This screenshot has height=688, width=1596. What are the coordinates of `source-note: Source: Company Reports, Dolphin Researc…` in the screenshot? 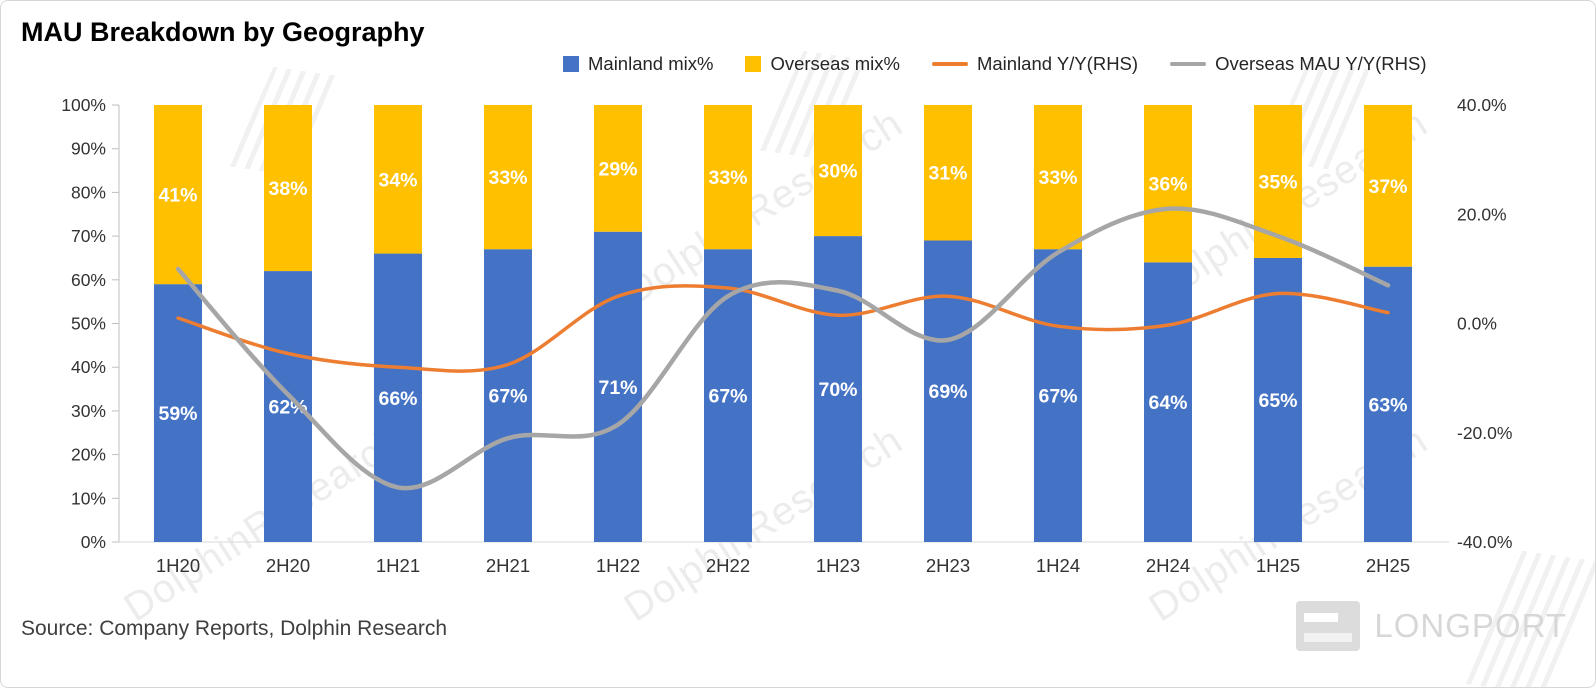 It's located at (234, 628).